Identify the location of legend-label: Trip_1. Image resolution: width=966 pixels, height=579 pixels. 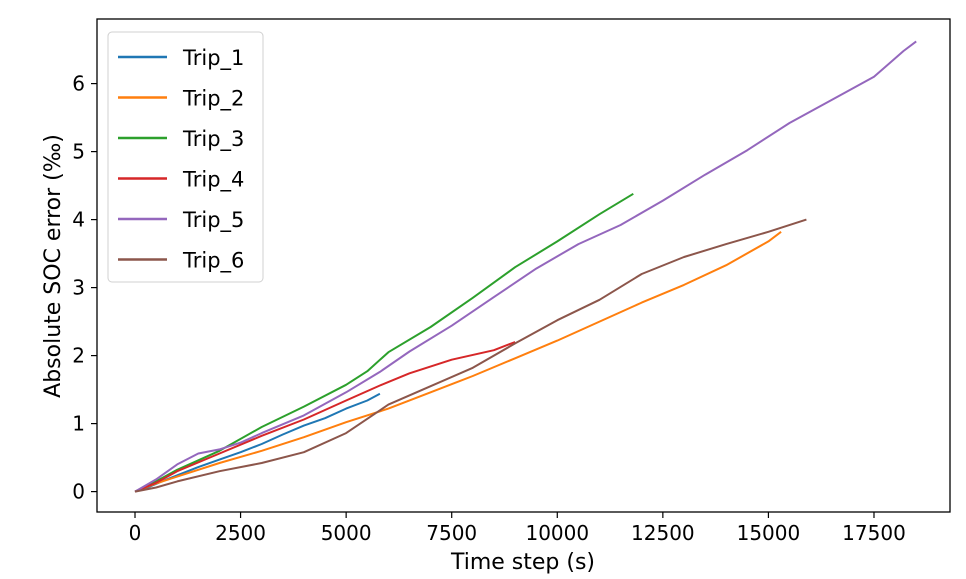
(213, 58).